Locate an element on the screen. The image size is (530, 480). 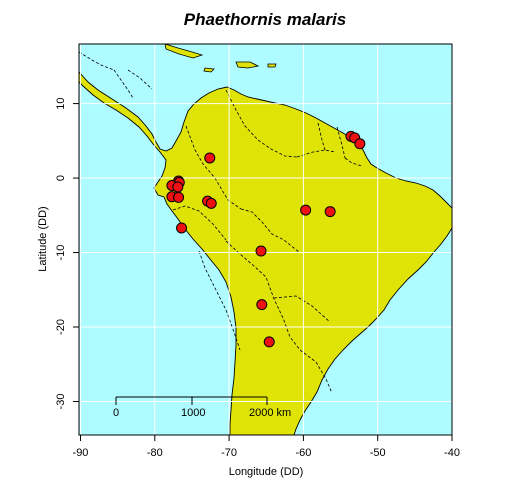
x-tick-label: -60 is located at coordinates (303, 453).